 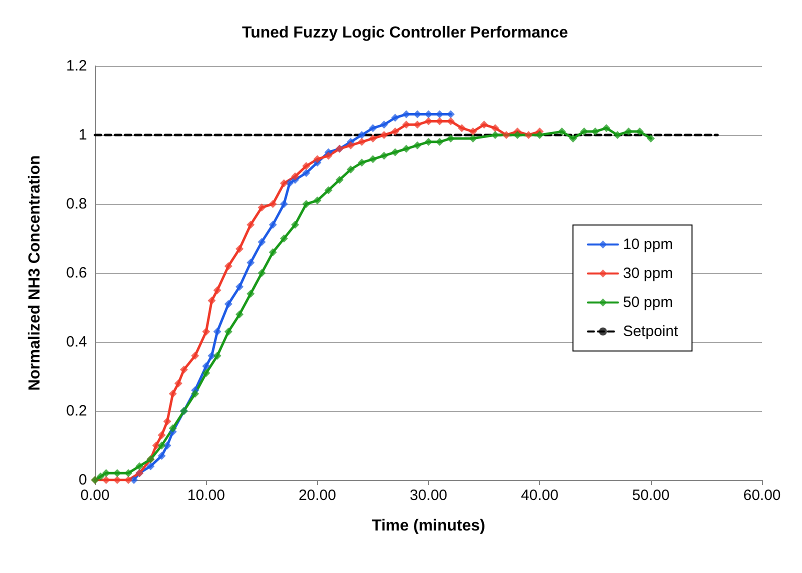 I want to click on y-tick-label: 0.4, so click(x=76, y=342).